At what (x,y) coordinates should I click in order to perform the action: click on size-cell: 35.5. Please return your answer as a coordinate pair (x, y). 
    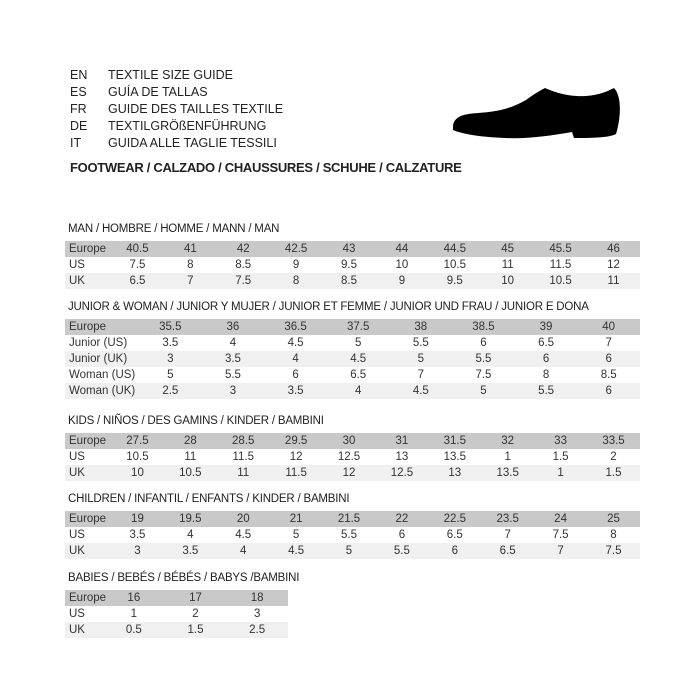
    Looking at the image, I should click on (170, 327).